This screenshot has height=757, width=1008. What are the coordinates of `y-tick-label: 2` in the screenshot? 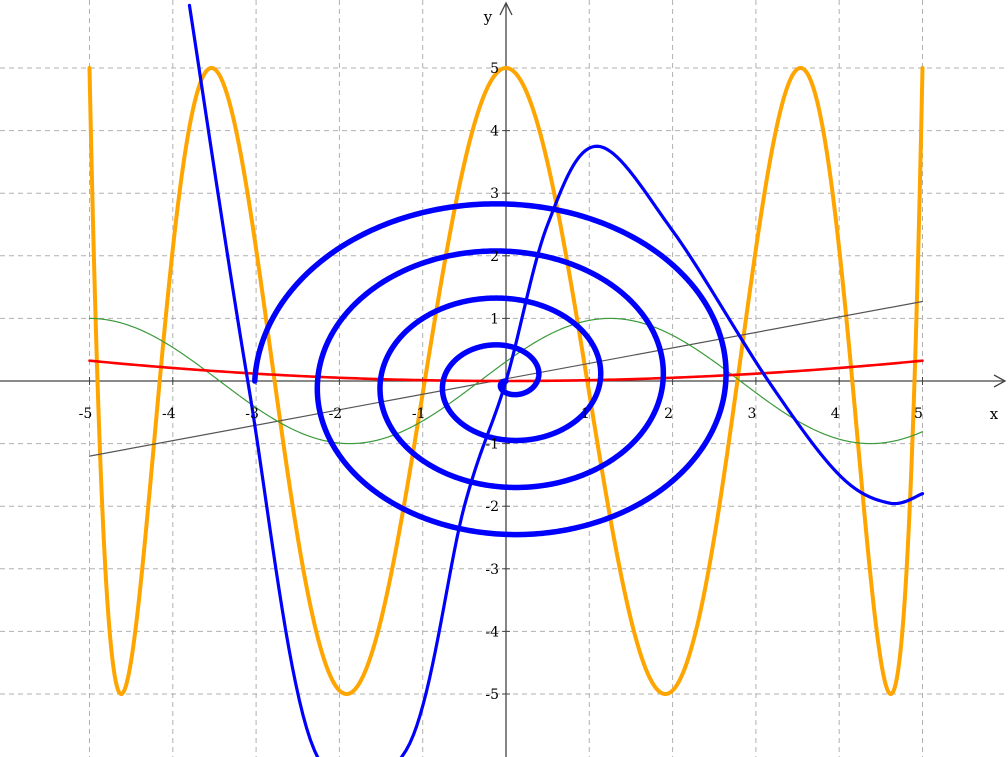 It's located at (494, 257).